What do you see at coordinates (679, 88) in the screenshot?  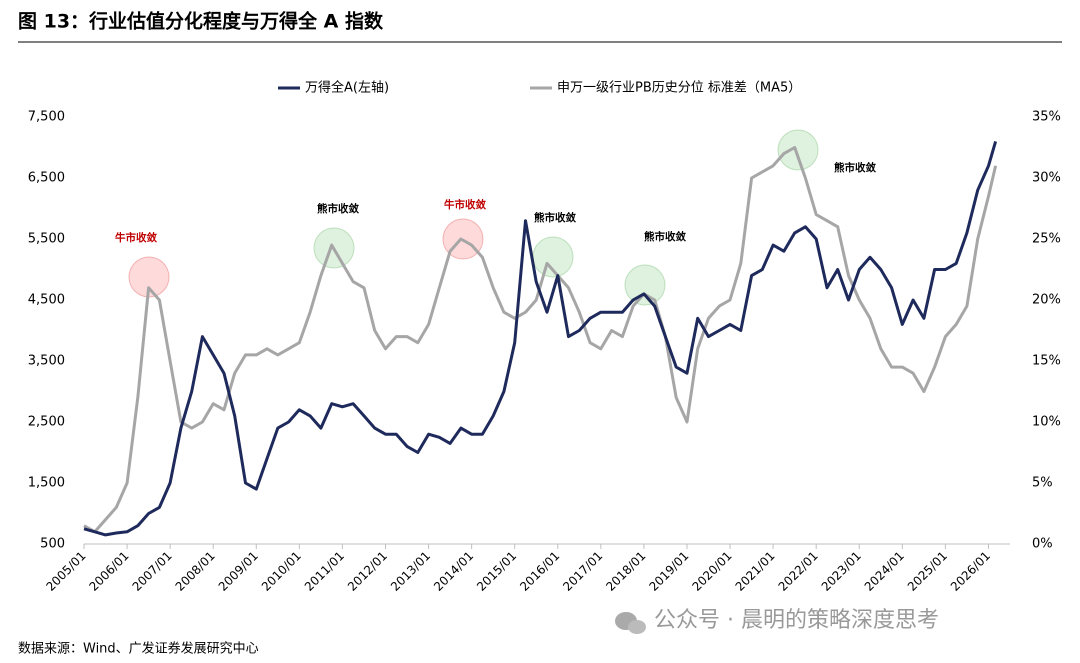 I see `legend-label: 申万一级行业PB历史分位 标准差（MA5）` at bounding box center [679, 88].